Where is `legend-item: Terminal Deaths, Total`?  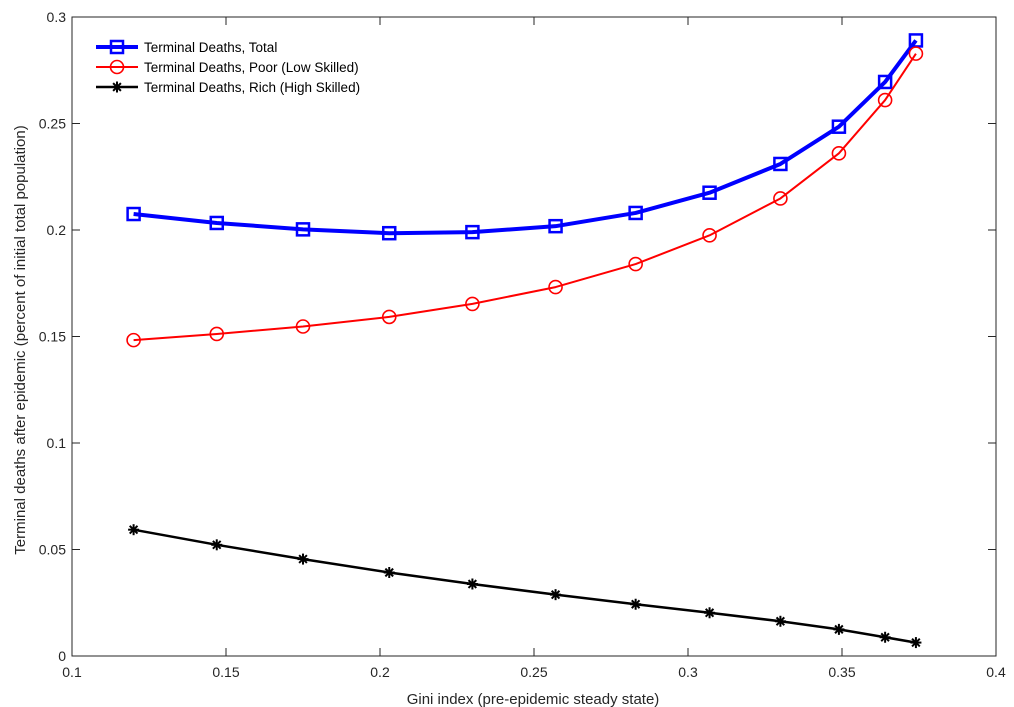 legend-item: Terminal Deaths, Total is located at coordinates (186, 47).